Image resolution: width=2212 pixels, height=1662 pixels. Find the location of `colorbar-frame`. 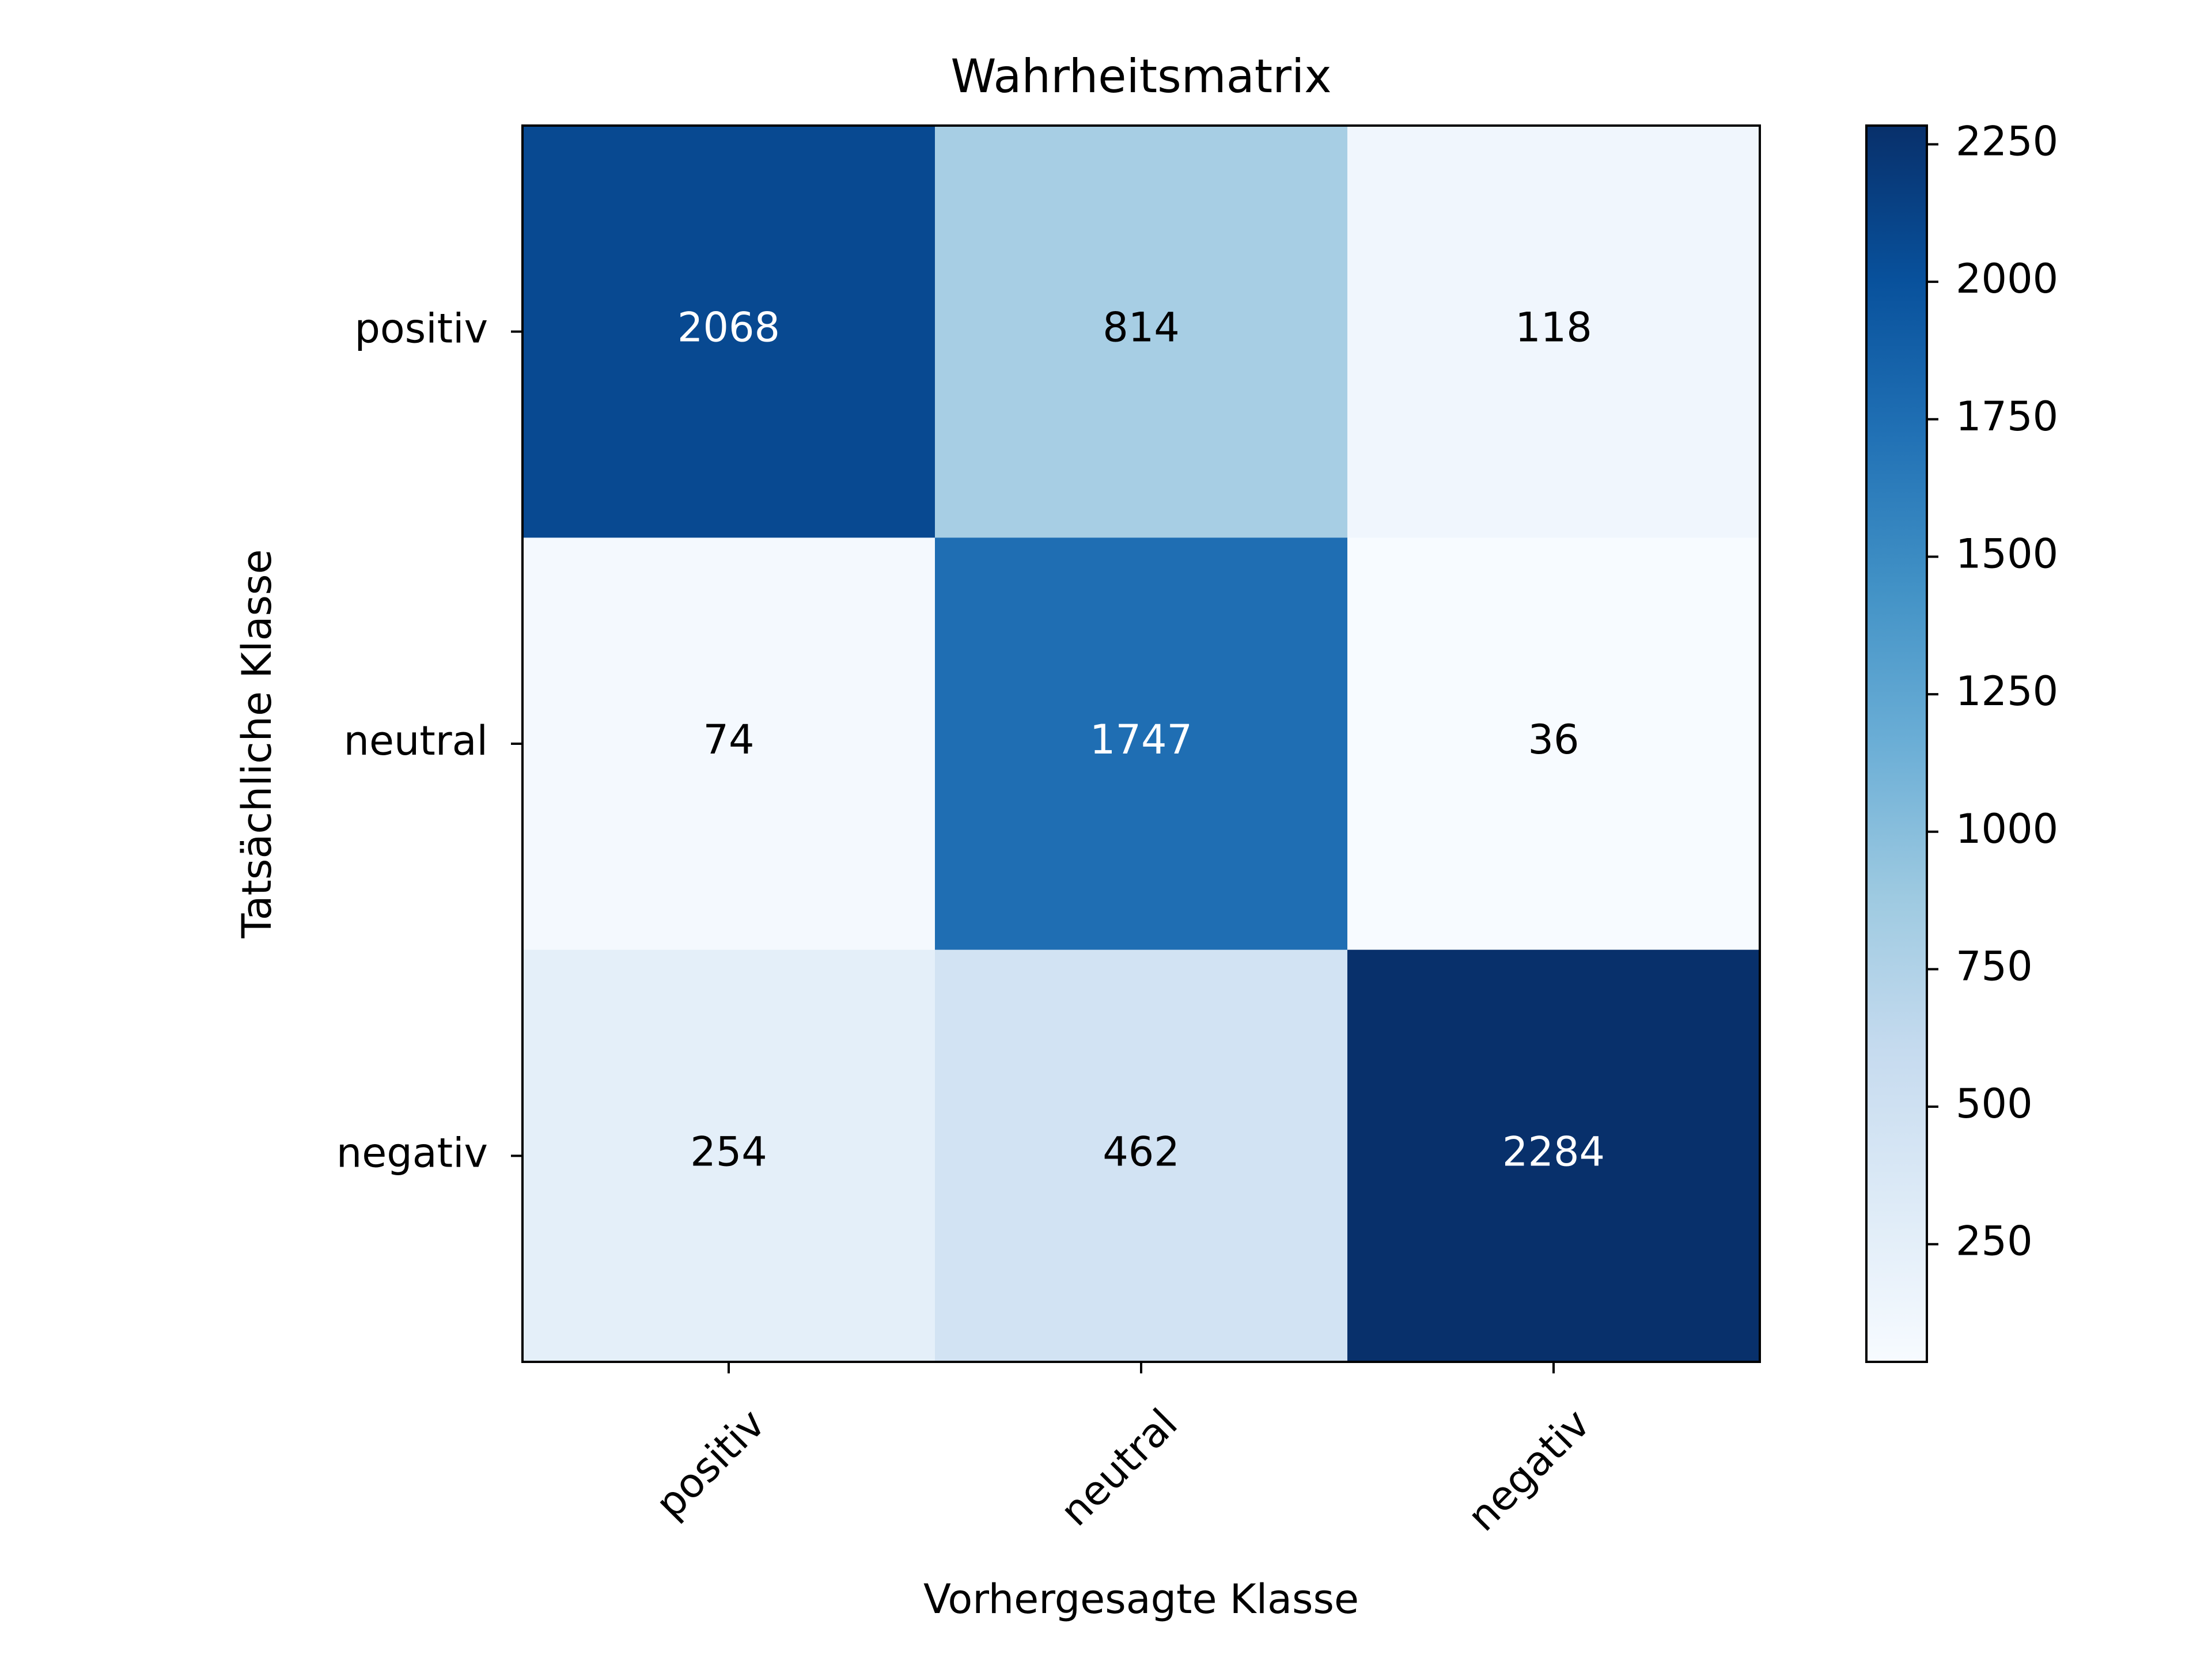

colorbar-frame is located at coordinates (1896, 743).